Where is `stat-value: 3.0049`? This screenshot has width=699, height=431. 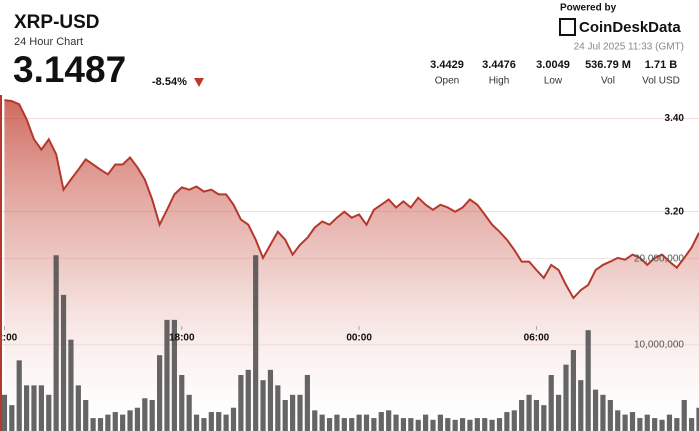 stat-value: 3.0049 is located at coordinates (553, 65).